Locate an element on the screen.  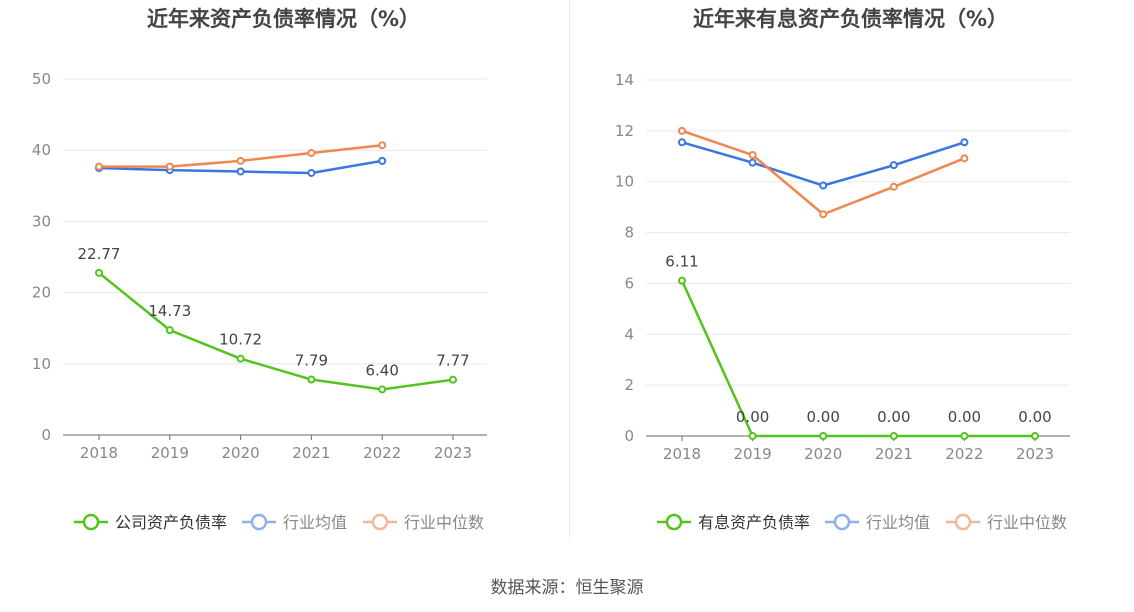
data-label: 7.77 is located at coordinates (452, 361).